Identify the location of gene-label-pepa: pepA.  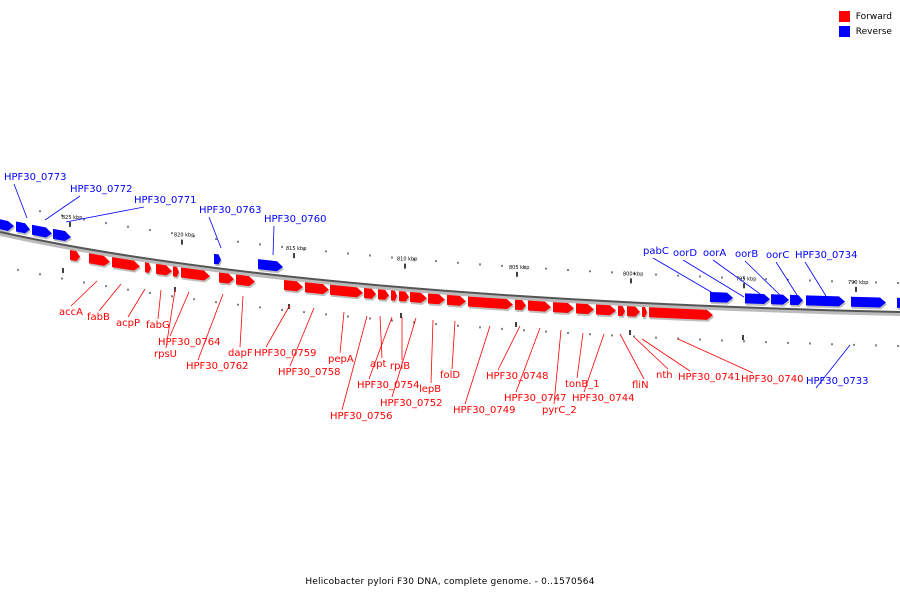
(341, 359).